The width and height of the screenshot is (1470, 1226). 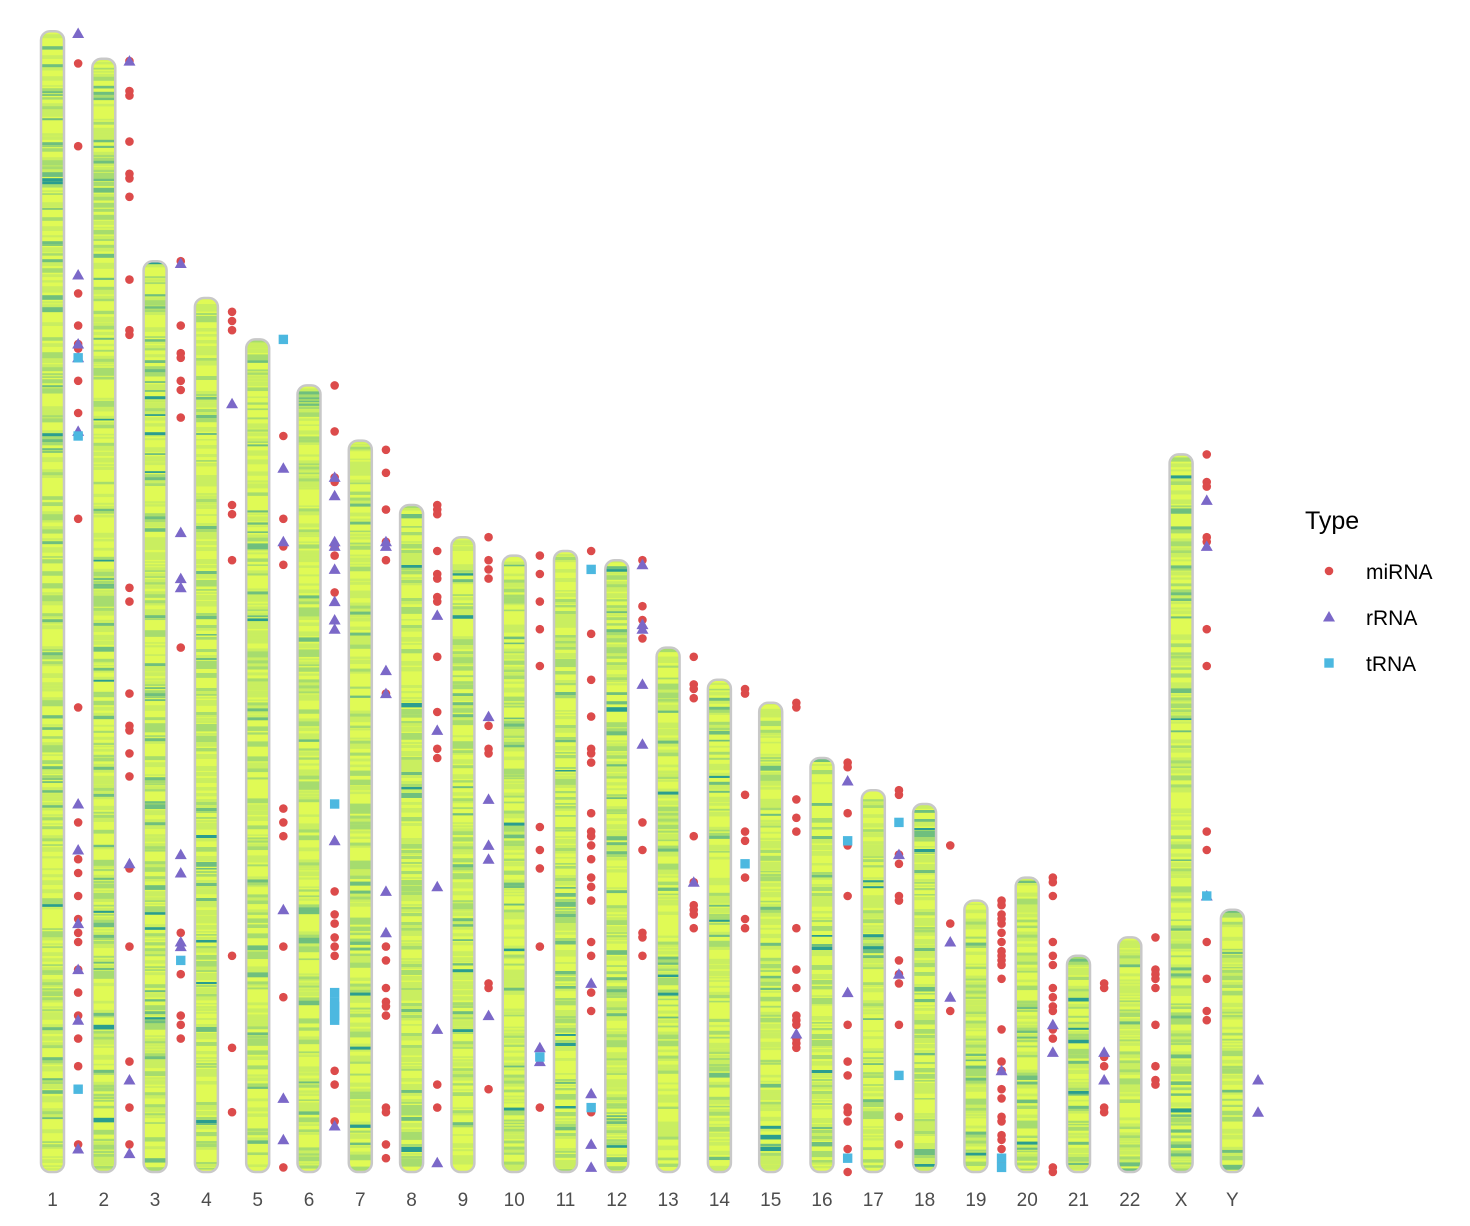 I want to click on trna-point, so click(x=745, y=864).